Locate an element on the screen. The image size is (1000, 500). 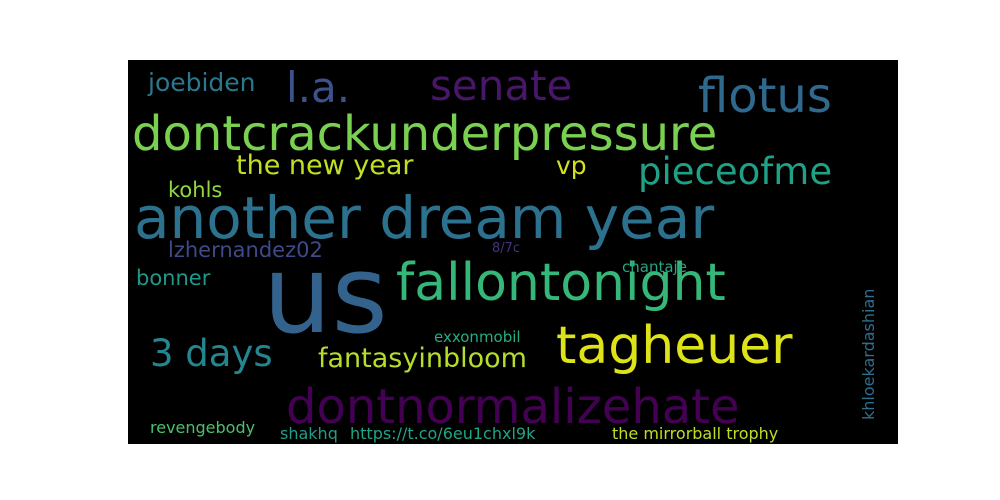
word-tagheuer: tagheuer is located at coordinates (674, 346).